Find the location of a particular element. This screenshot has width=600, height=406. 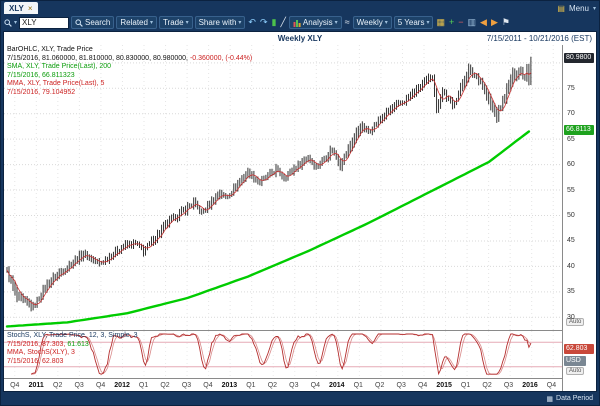

grid-icon: ▦ is located at coordinates (550, 399).